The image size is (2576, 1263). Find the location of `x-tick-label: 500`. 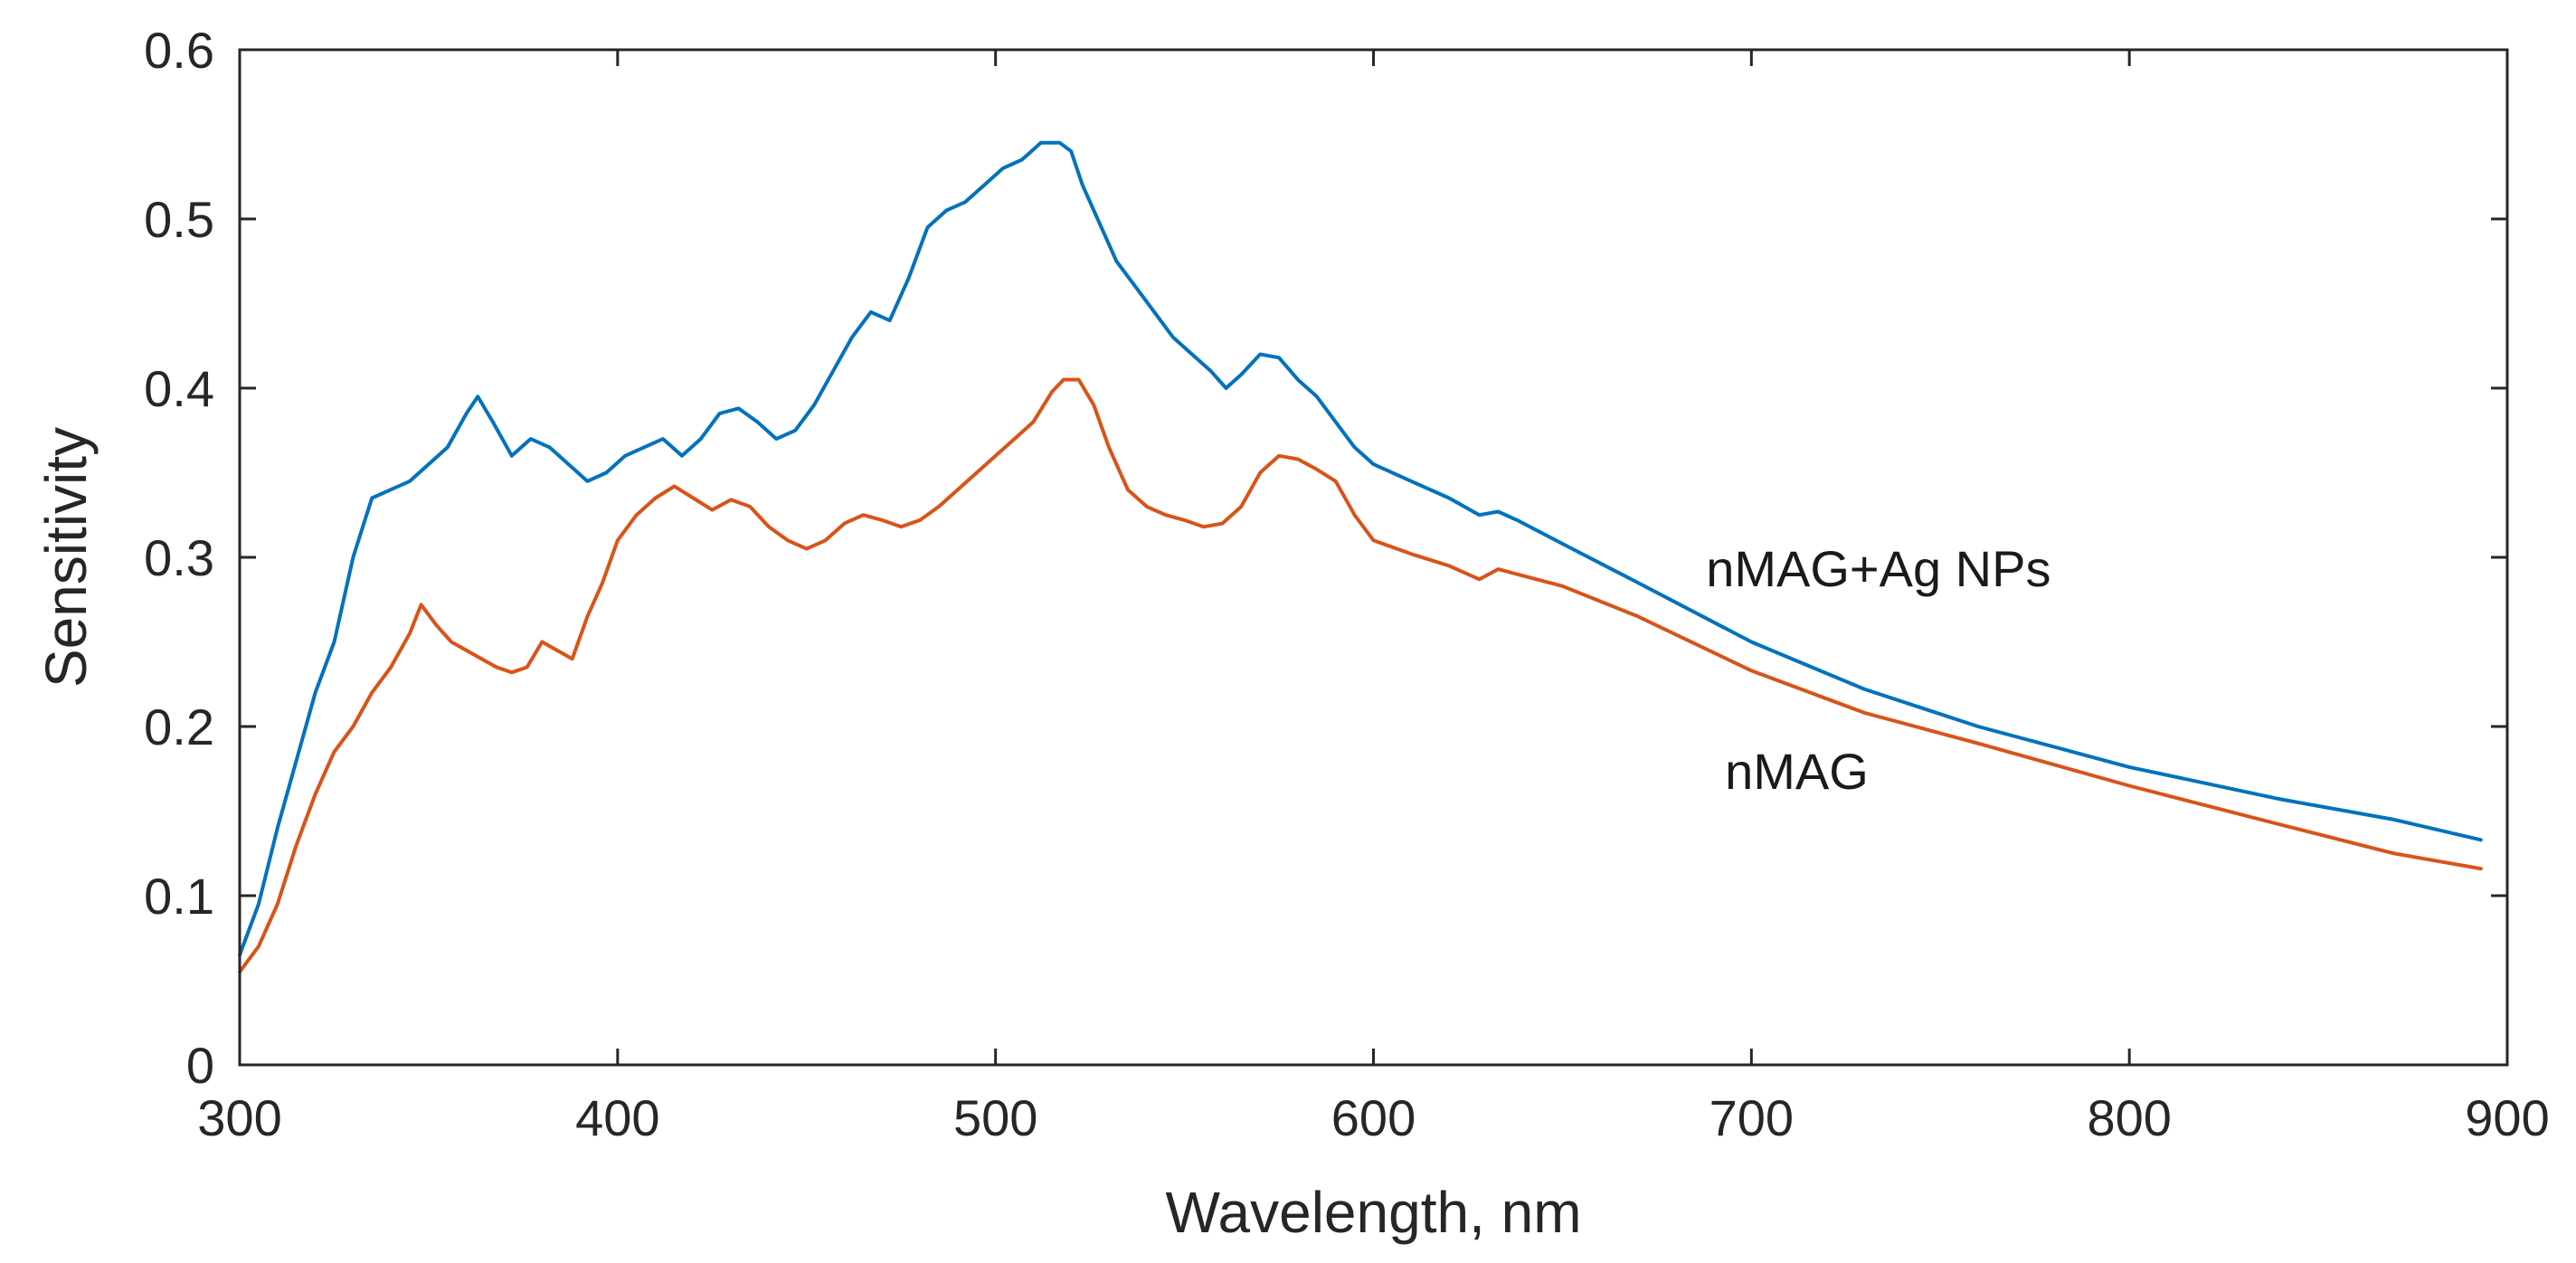

x-tick-label: 500 is located at coordinates (995, 1117).